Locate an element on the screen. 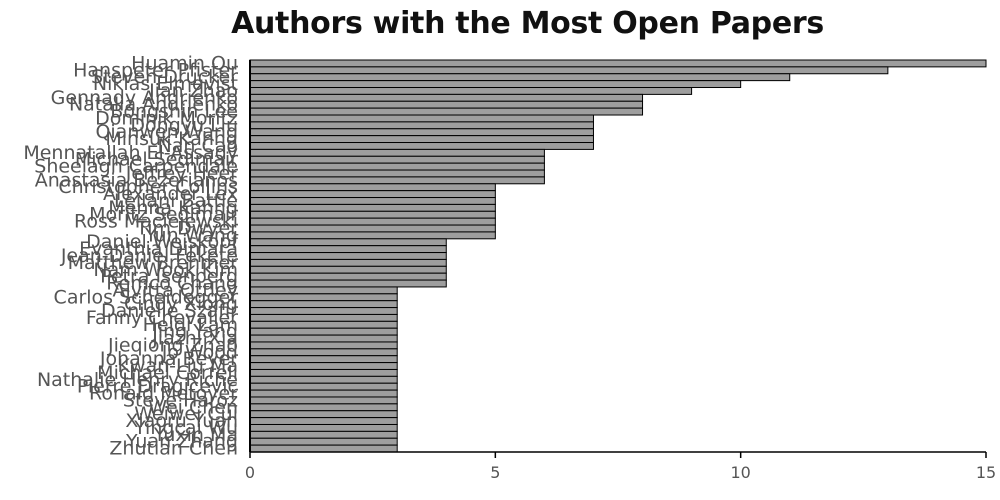 The image size is (1000, 500). category-label: Johanna Beyer is located at coordinates (168, 359).